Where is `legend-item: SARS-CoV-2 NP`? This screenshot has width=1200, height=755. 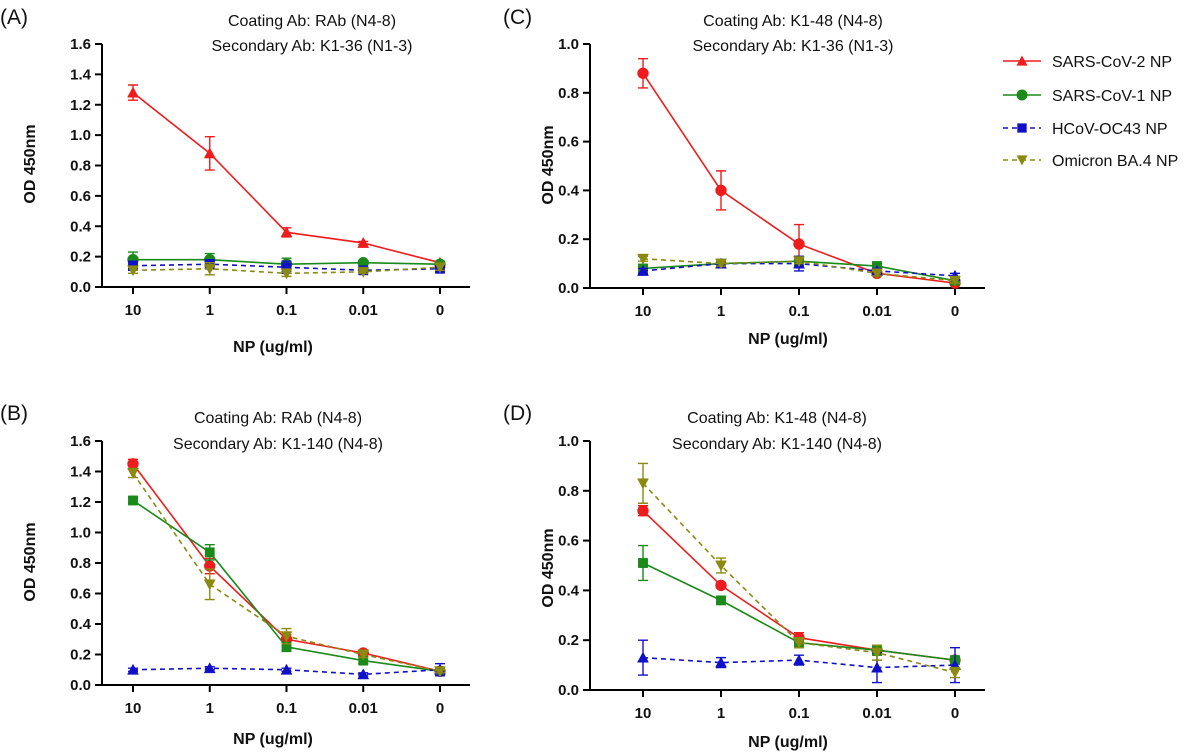 legend-item: SARS-CoV-2 NP is located at coordinates (1087, 62).